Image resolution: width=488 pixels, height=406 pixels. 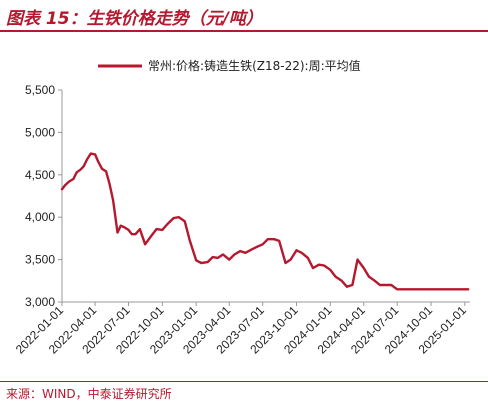 What do you see at coordinates (40, 90) in the screenshot?
I see `y-tick-label: 5,500` at bounding box center [40, 90].